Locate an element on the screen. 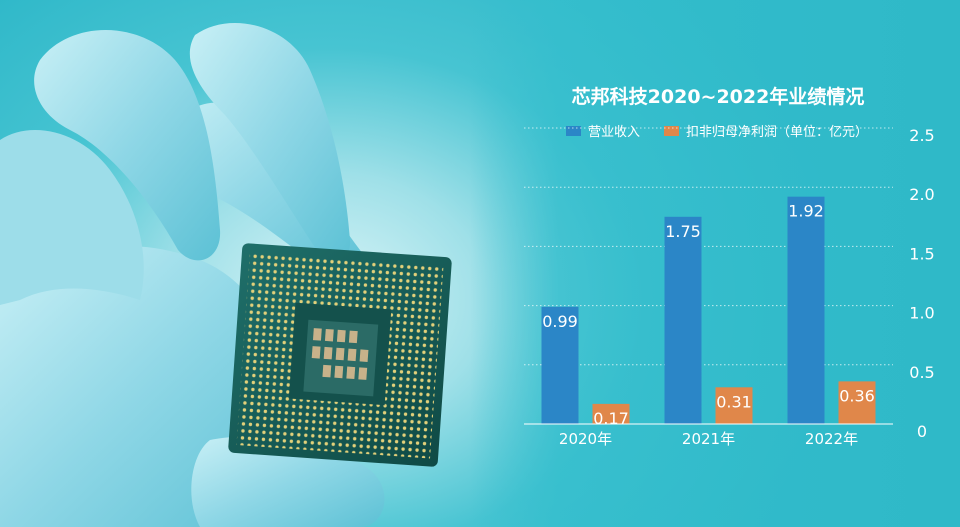 The height and width of the screenshot is (527, 960). data-label-net-profit: 0.17 is located at coordinates (611, 418).